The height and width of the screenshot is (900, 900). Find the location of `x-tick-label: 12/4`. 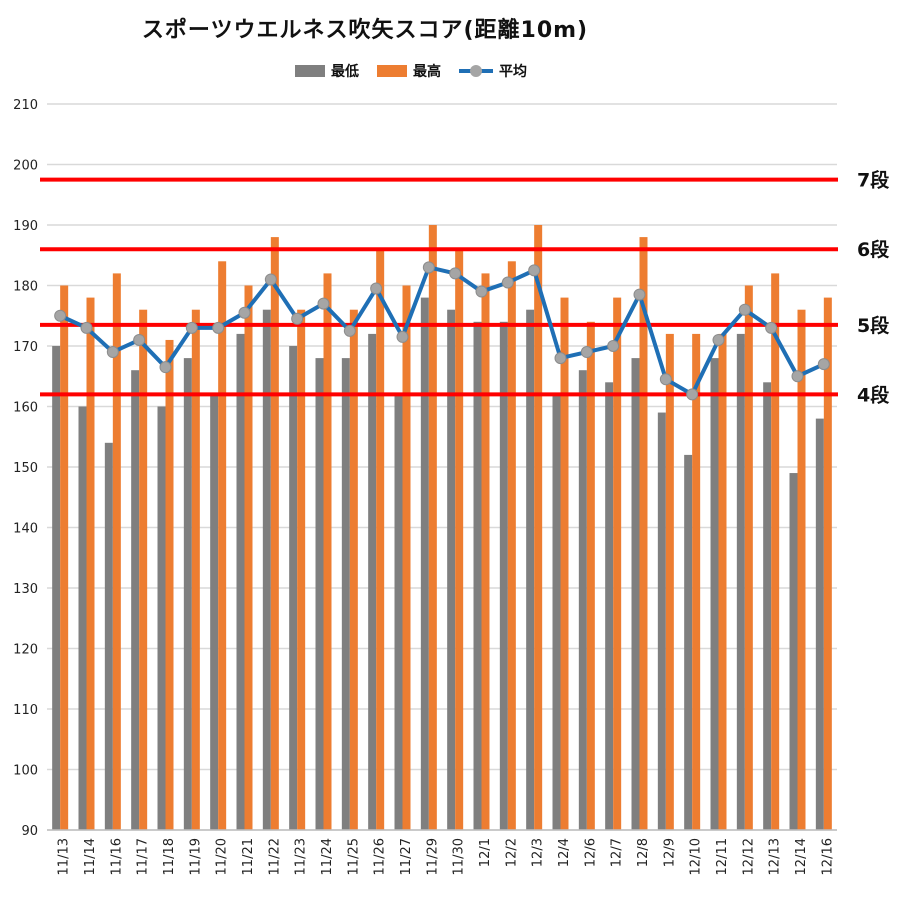

x-tick-label: 12/4 is located at coordinates (564, 852).